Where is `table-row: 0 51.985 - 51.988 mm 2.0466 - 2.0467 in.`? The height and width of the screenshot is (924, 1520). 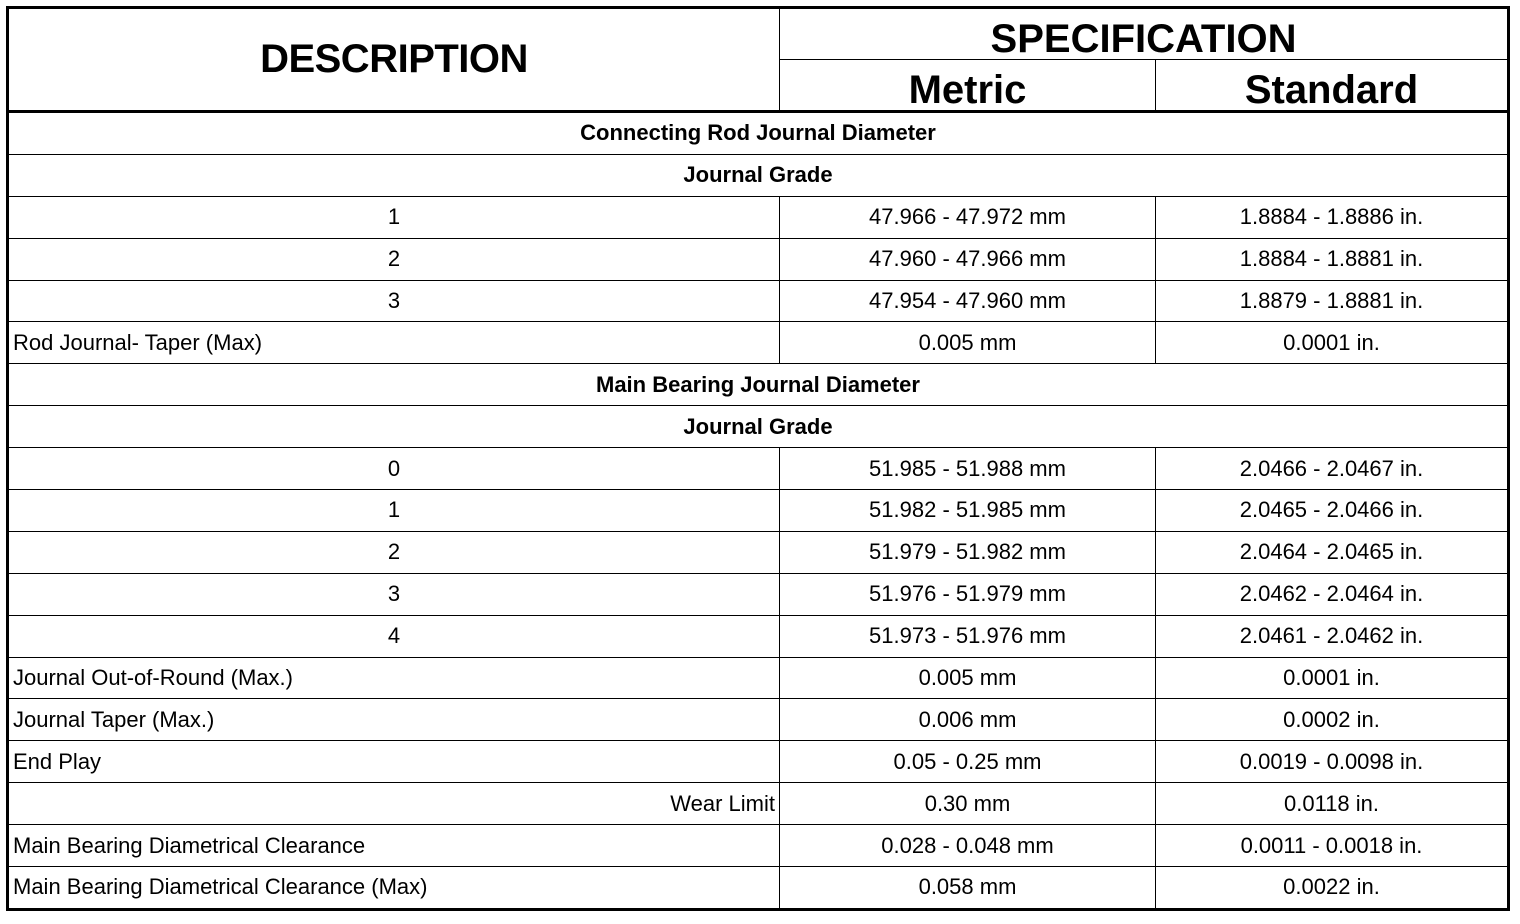 table-row: 0 51.985 - 51.988 mm 2.0466 - 2.0467 in. is located at coordinates (758, 469).